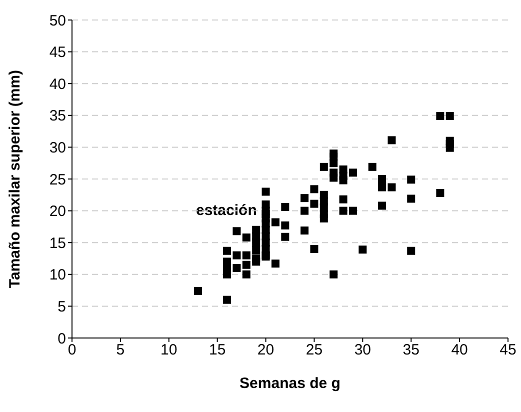 Image resolution: width=521 pixels, height=412 pixels. Describe the element at coordinates (57, 148) in the screenshot. I see `y-tick-label: 30` at that location.